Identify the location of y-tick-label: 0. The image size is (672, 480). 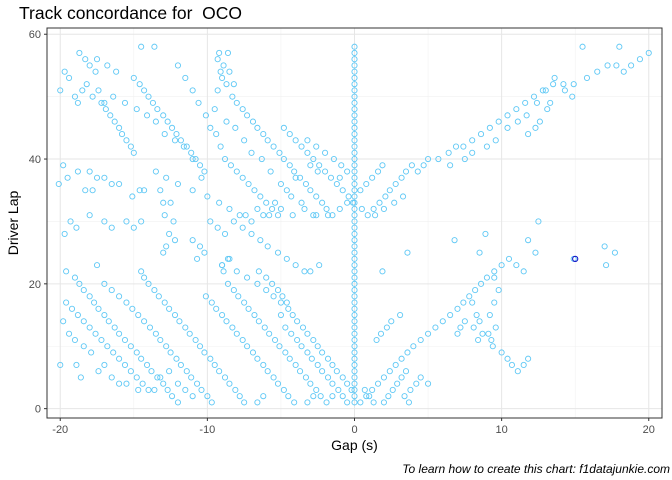
(38, 410).